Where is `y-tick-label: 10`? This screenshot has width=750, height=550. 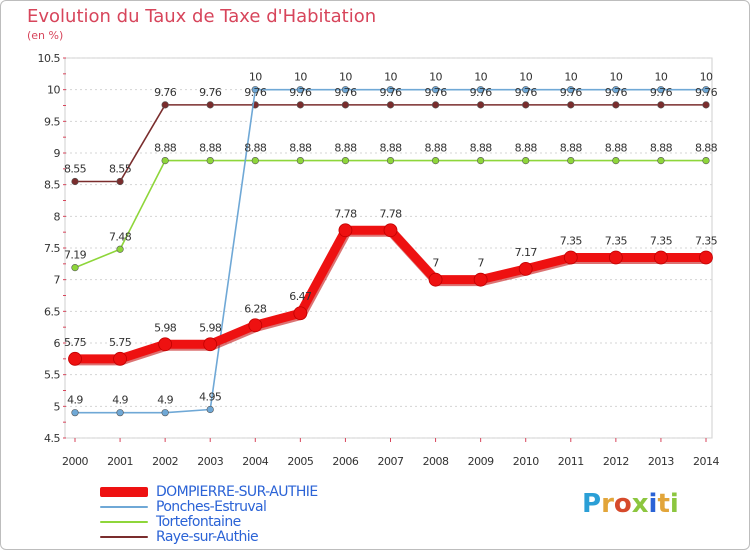
y-tick-label: 10 is located at coordinates (53, 90).